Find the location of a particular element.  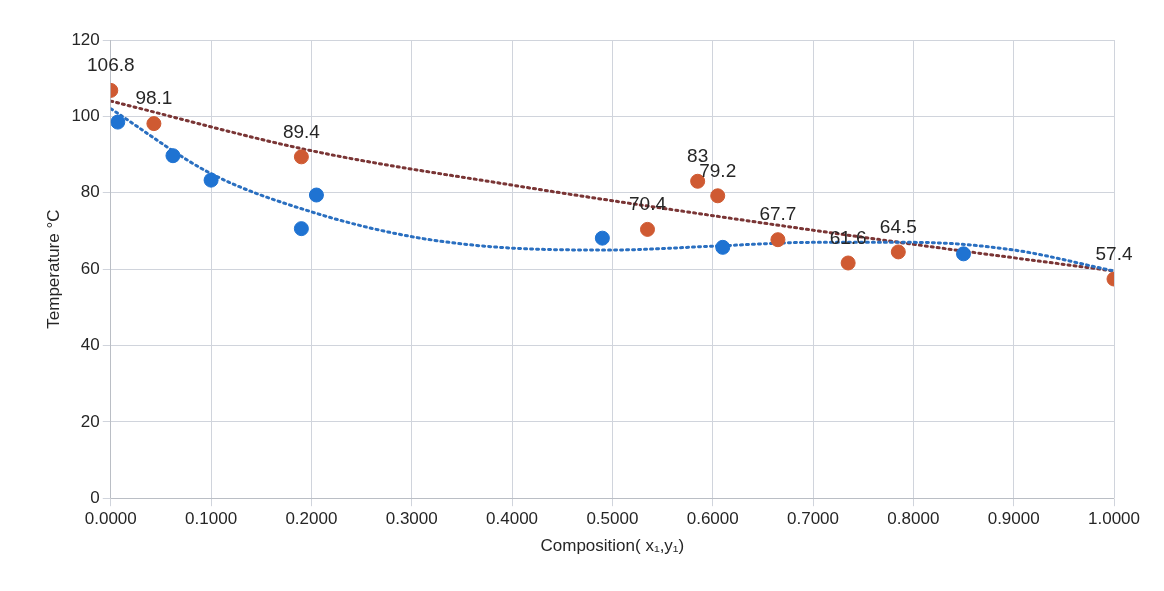

data-label: 67.7 is located at coordinates (778, 214).